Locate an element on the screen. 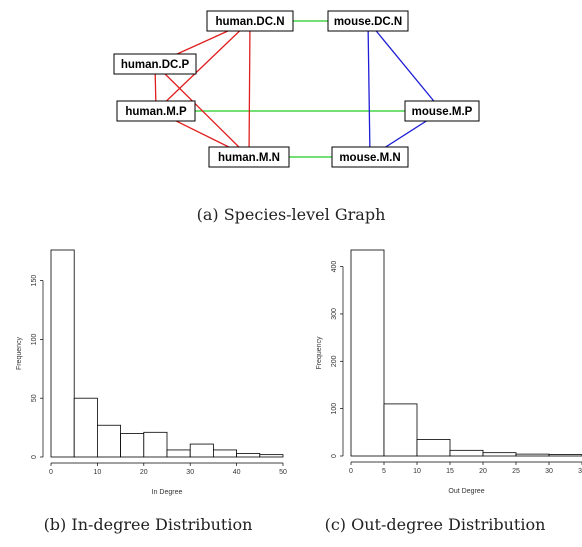  y-tick-label: 200 is located at coordinates (334, 361).